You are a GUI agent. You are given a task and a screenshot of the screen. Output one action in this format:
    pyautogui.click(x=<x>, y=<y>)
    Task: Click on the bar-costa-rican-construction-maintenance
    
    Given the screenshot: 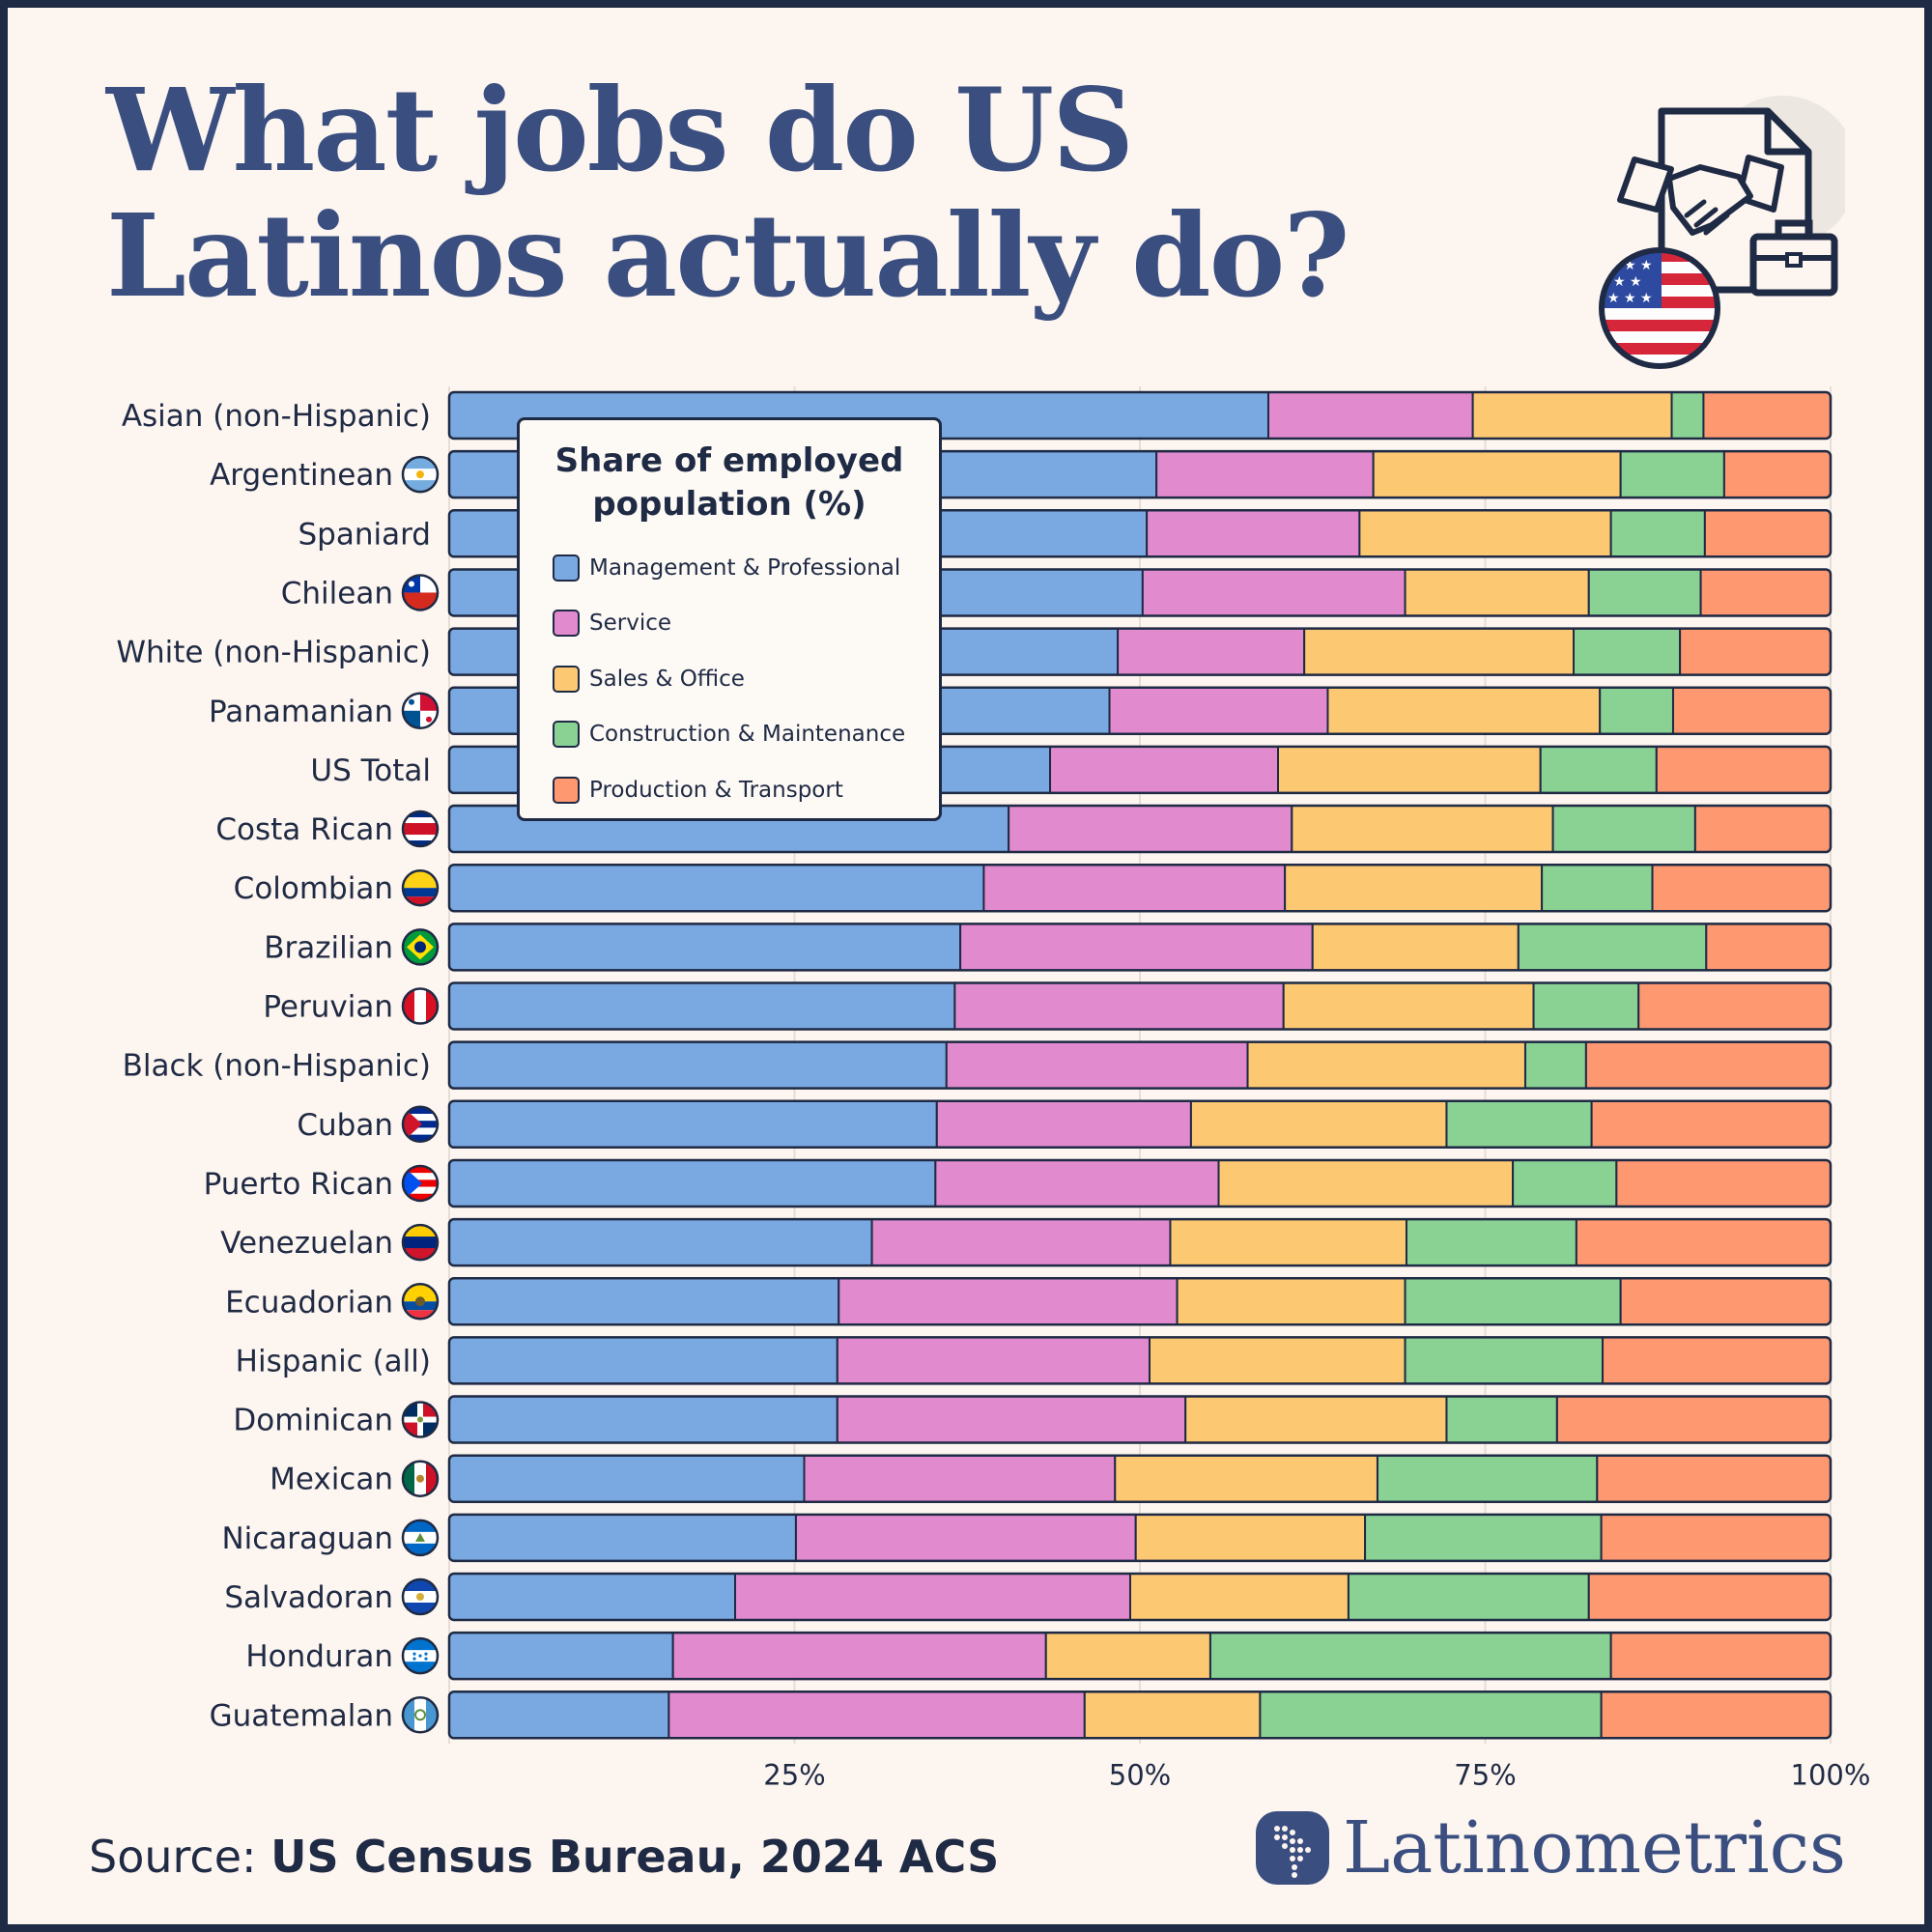 What is the action you would take?
    pyautogui.click(x=1623, y=829)
    